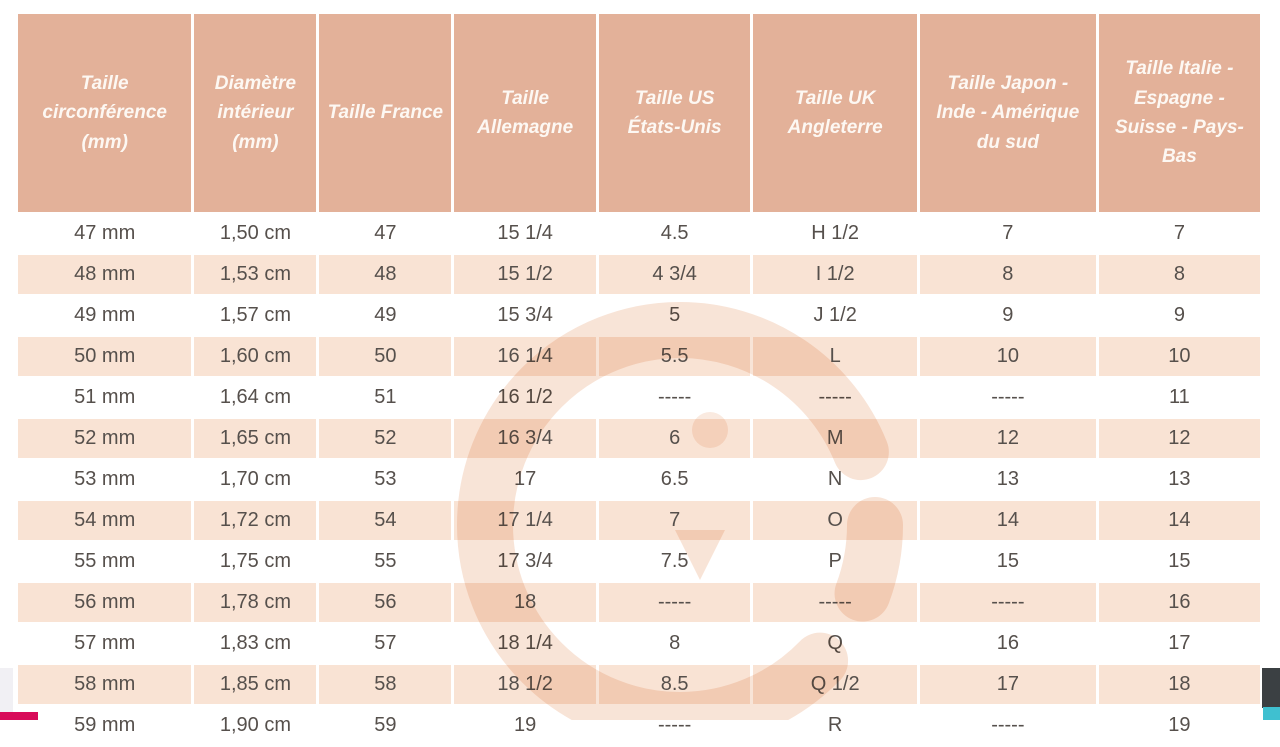  What do you see at coordinates (1007, 561) in the screenshot?
I see `table-cell-r8-c6: 15` at bounding box center [1007, 561].